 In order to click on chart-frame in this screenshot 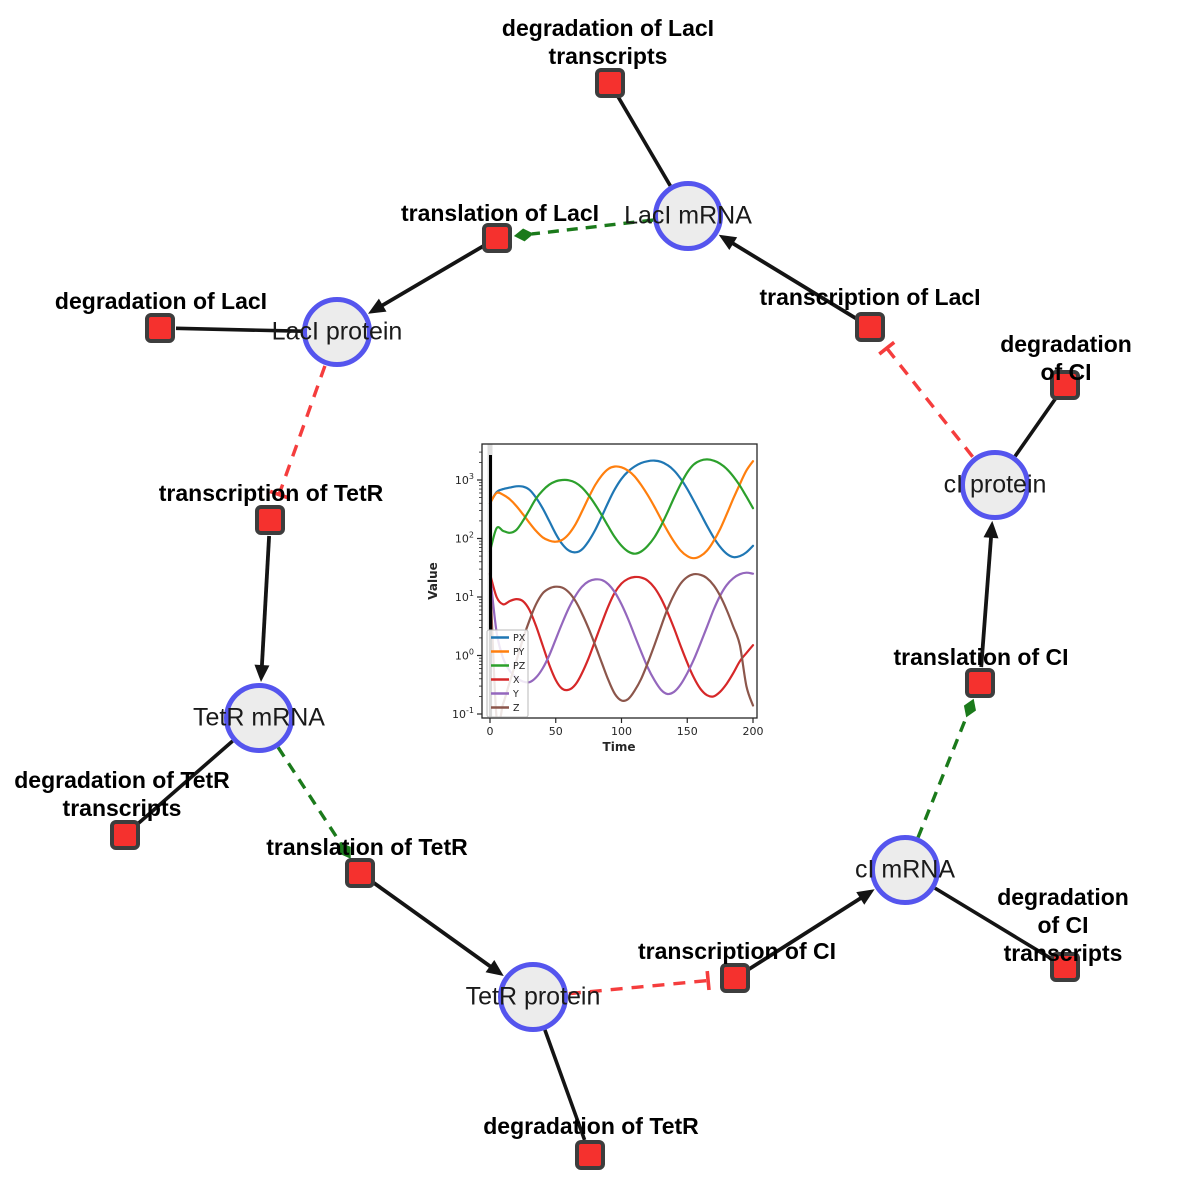, I will do `click(619, 581)`.